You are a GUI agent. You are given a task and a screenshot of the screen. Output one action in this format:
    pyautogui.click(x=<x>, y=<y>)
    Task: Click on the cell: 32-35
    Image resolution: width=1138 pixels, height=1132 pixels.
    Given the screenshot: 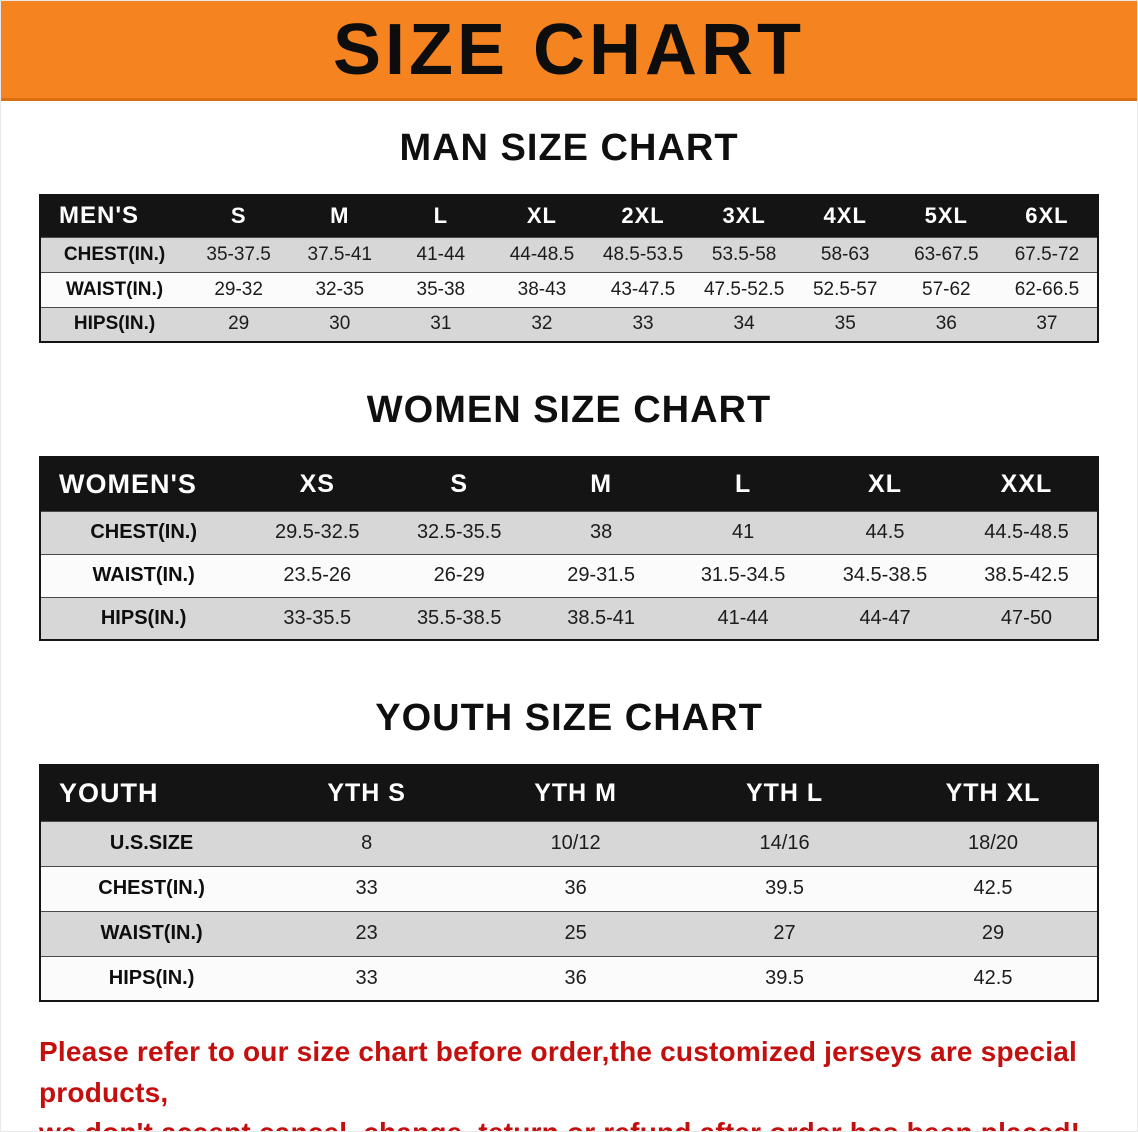 What is the action you would take?
    pyautogui.click(x=340, y=289)
    